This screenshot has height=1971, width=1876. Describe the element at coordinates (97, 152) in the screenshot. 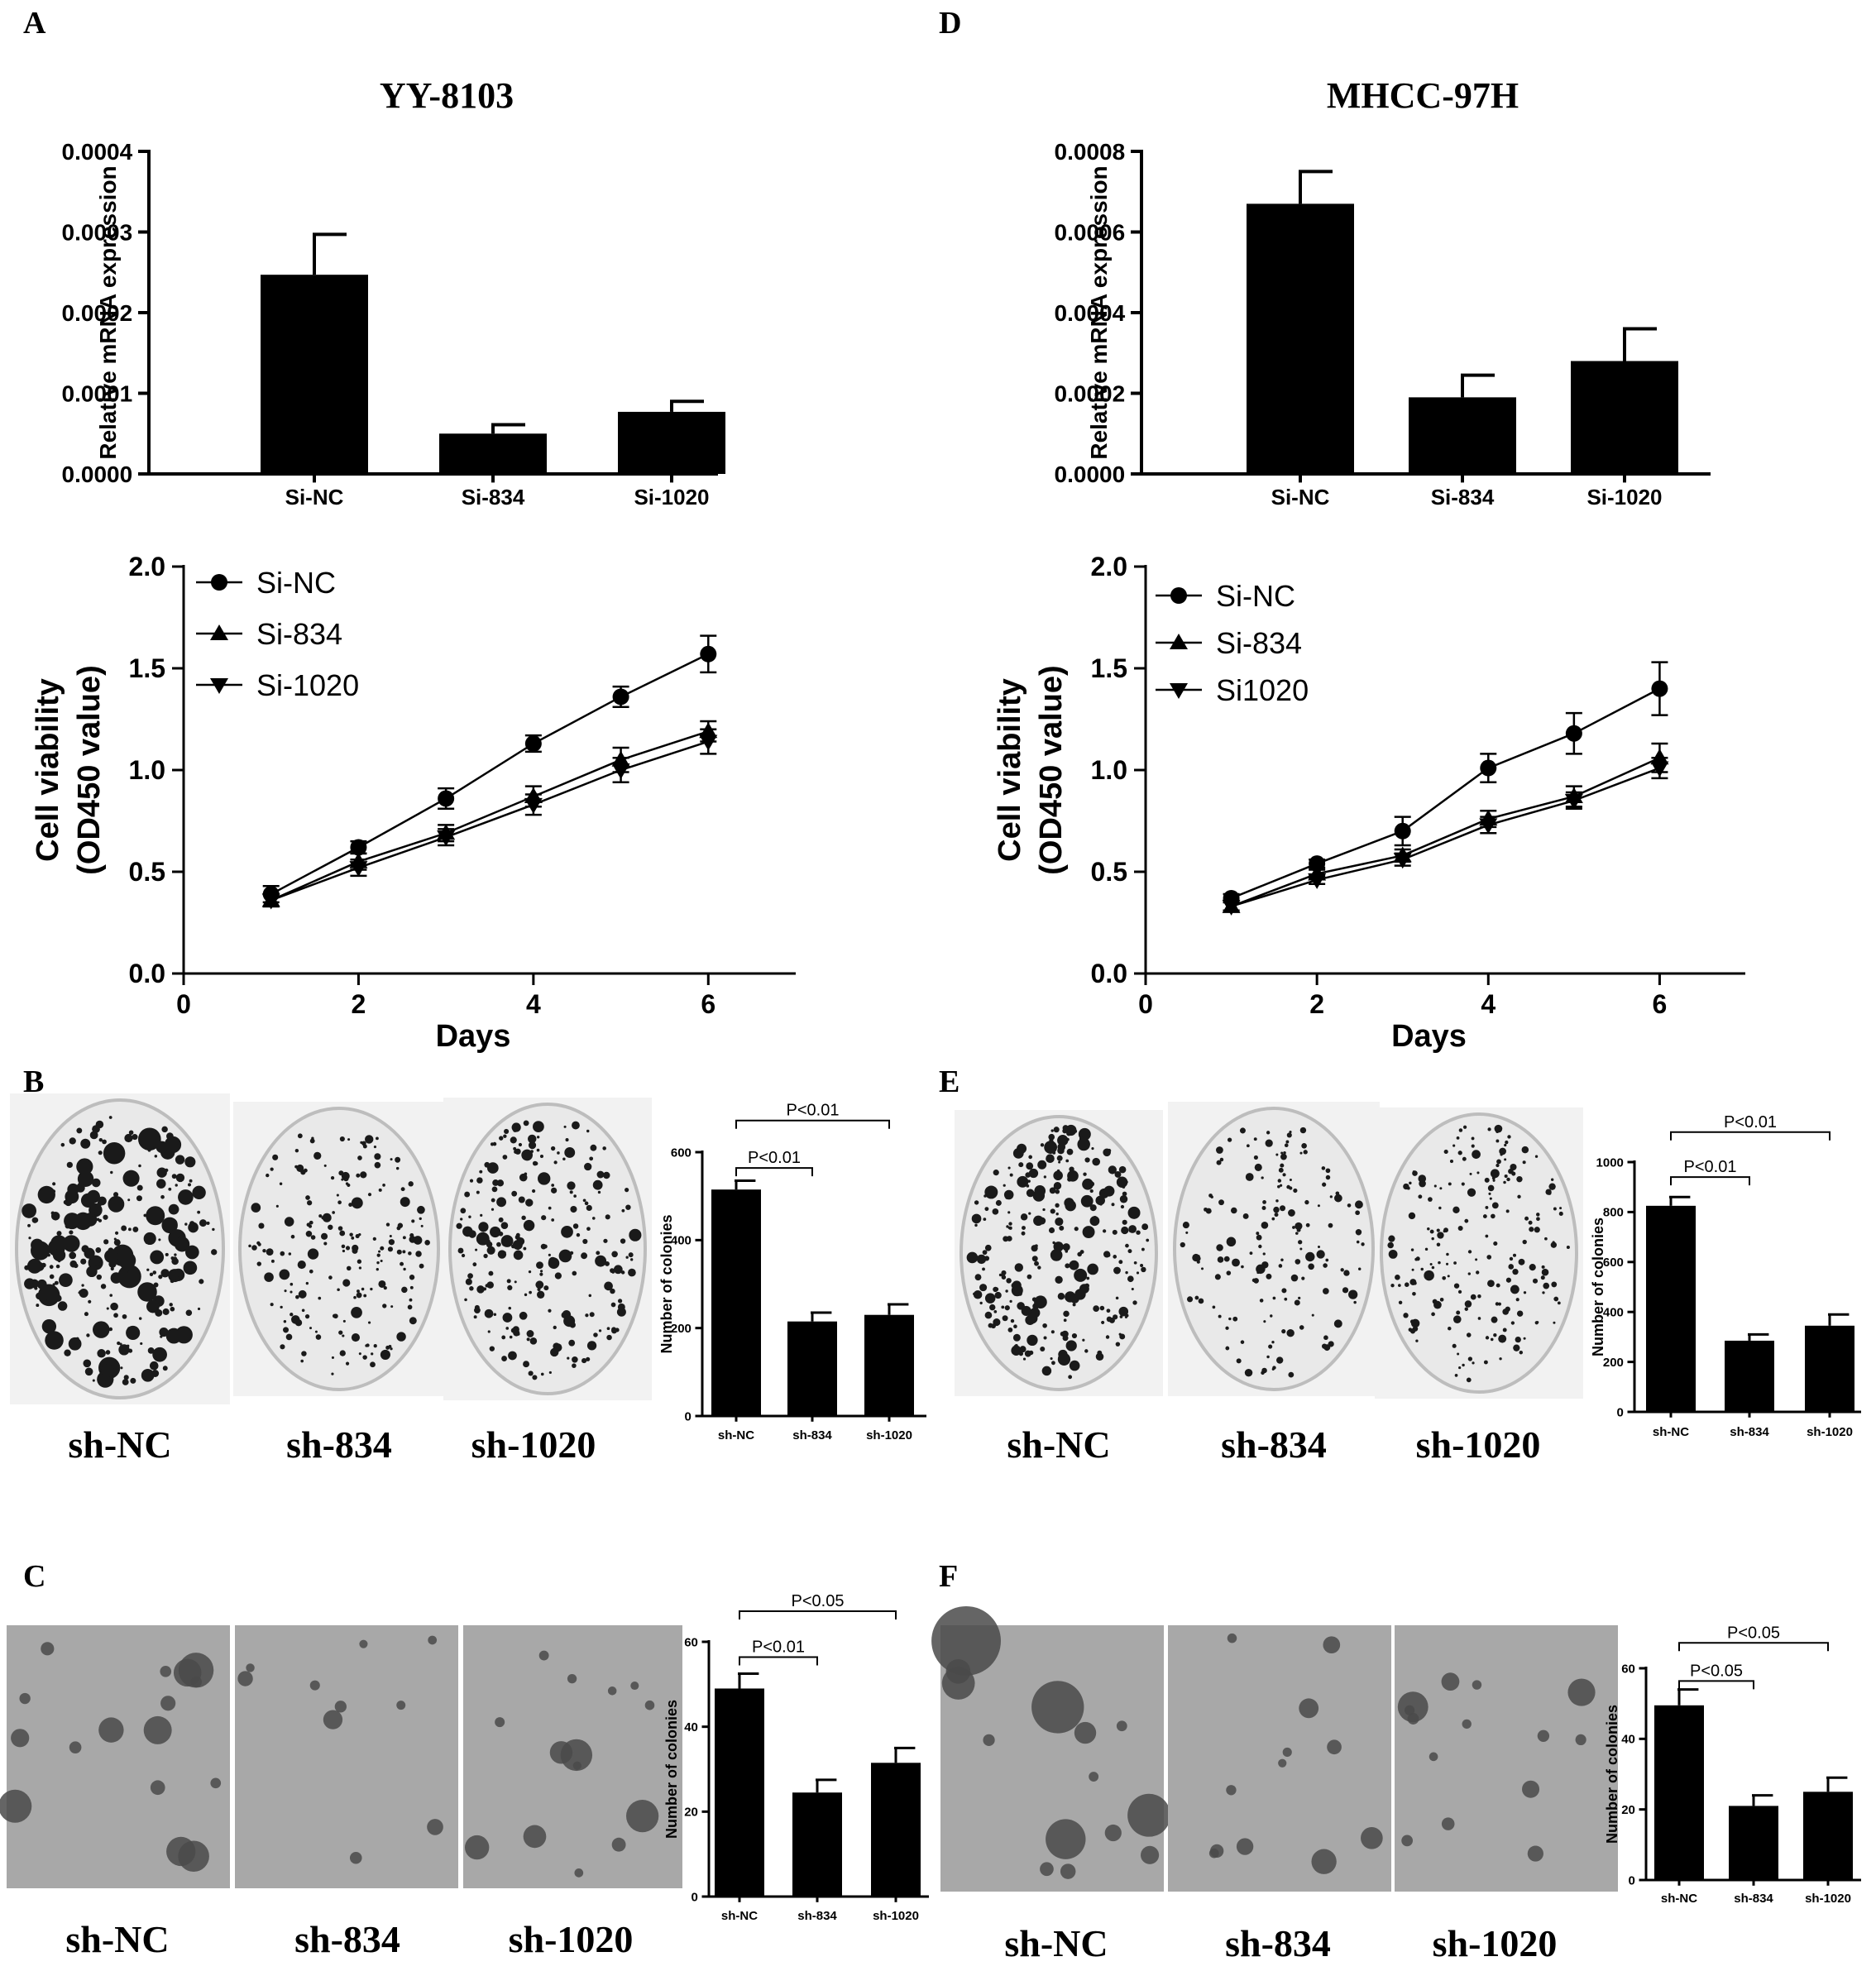

I see `y-tick-label: 0.0004` at that location.